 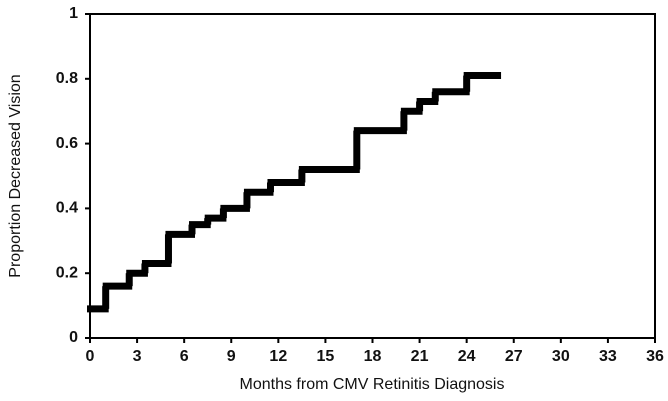 I want to click on x-tick-label: 3, so click(x=137, y=356).